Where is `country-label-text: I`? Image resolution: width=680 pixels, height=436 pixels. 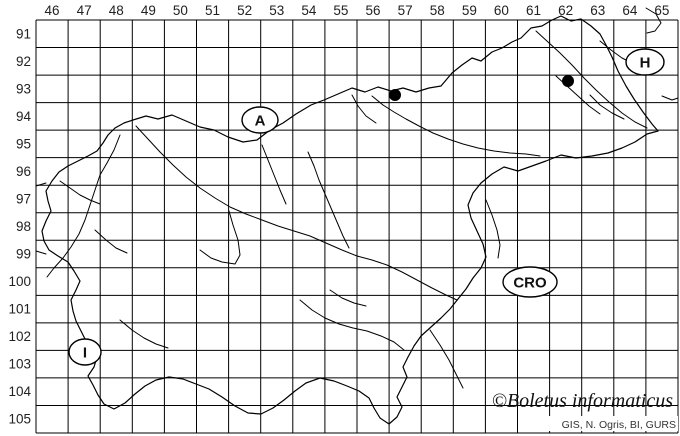 country-label-text: I is located at coordinates (85, 353).